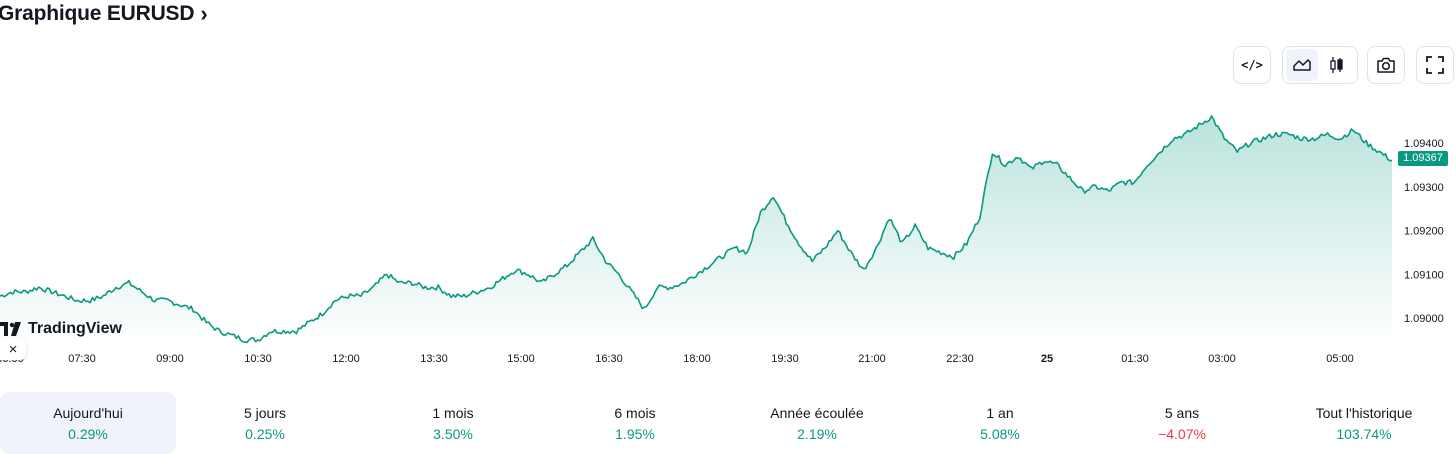  Describe the element at coordinates (97, 13) in the screenshot. I see `chart-title: Graphique EURUSD` at that location.